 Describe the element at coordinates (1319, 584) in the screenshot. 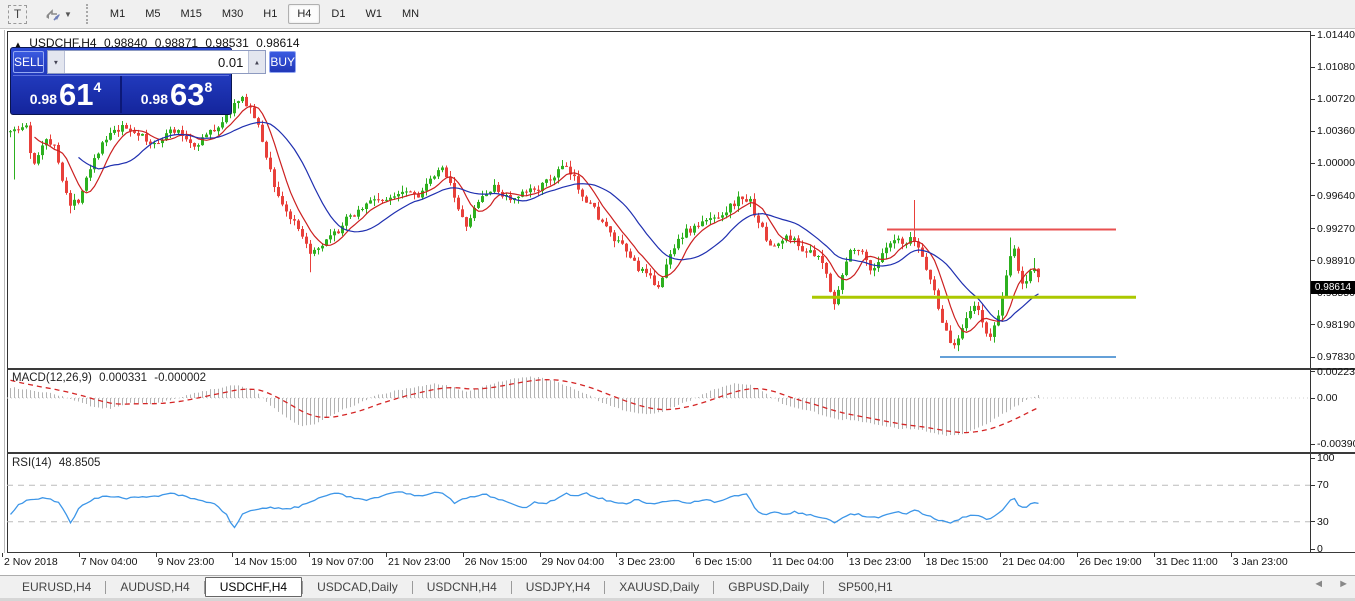

I see `tabs-scroll-left-button: ◄` at that location.